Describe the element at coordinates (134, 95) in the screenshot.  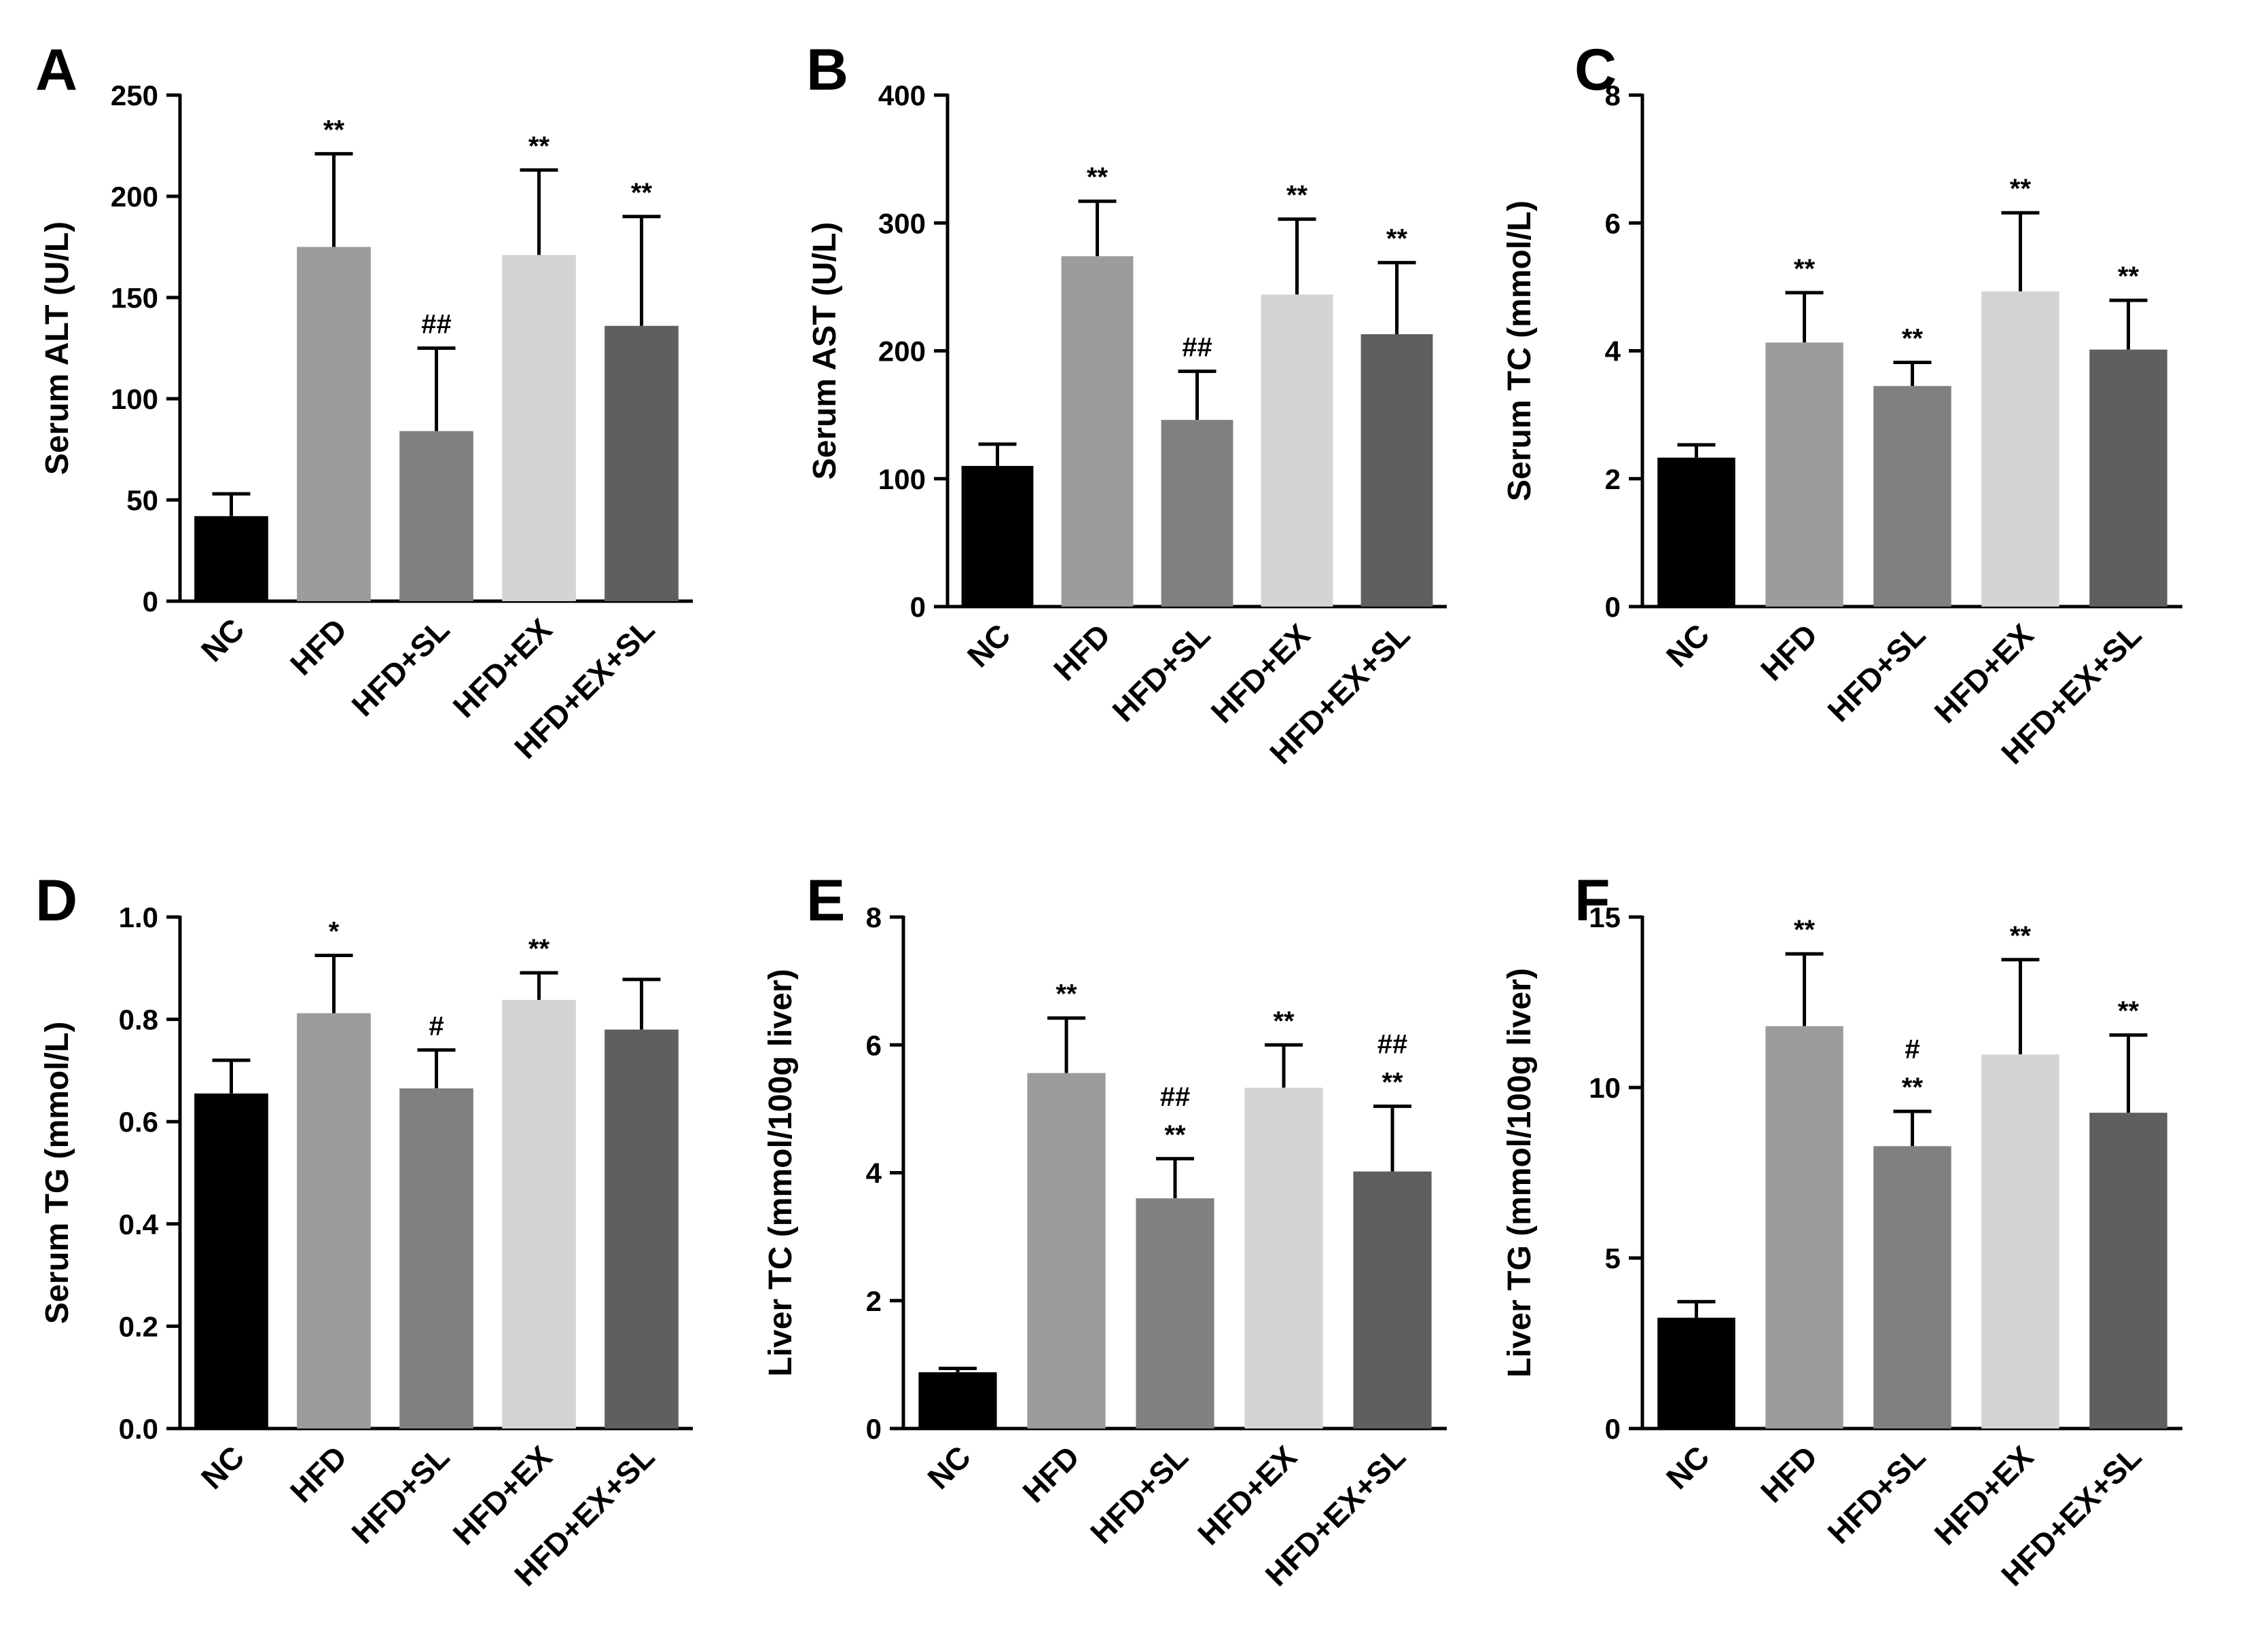
I see `y-tick-label: 250` at that location.